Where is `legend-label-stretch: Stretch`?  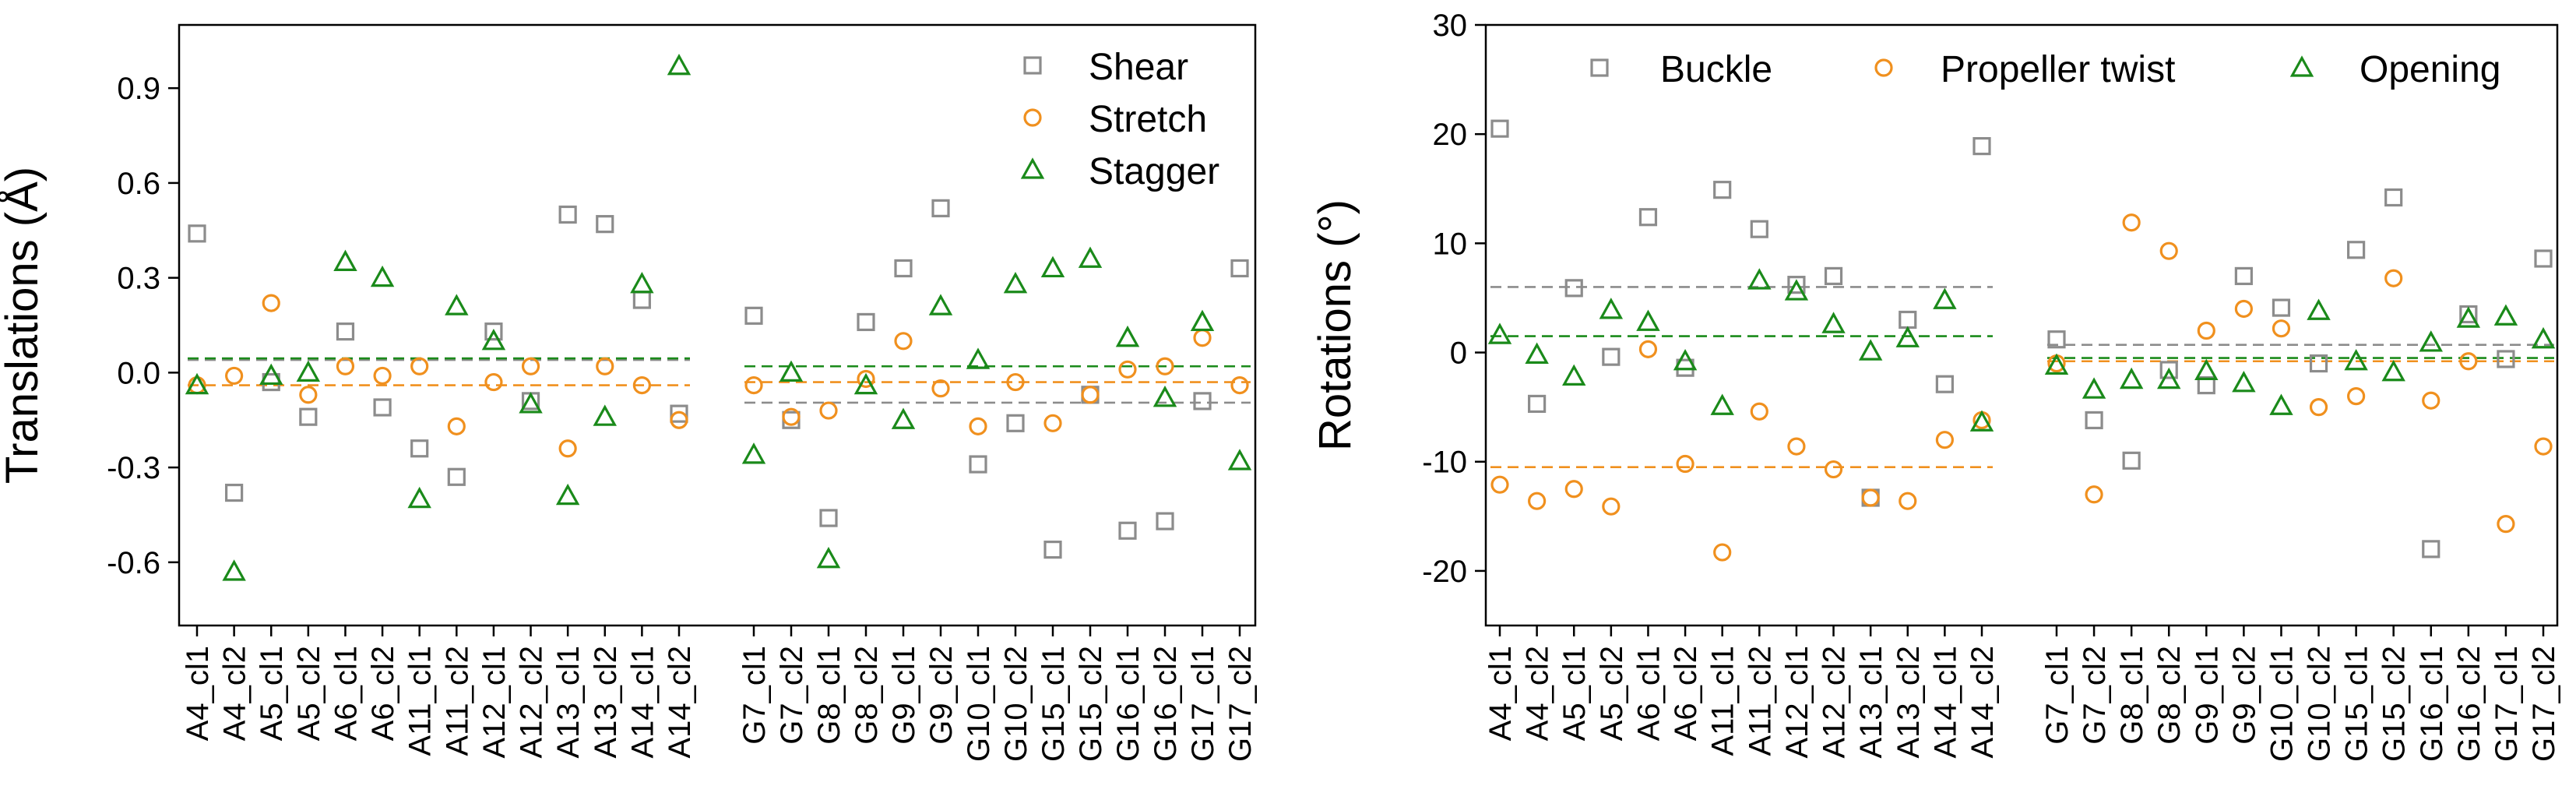
legend-label-stretch: Stretch is located at coordinates (1148, 120).